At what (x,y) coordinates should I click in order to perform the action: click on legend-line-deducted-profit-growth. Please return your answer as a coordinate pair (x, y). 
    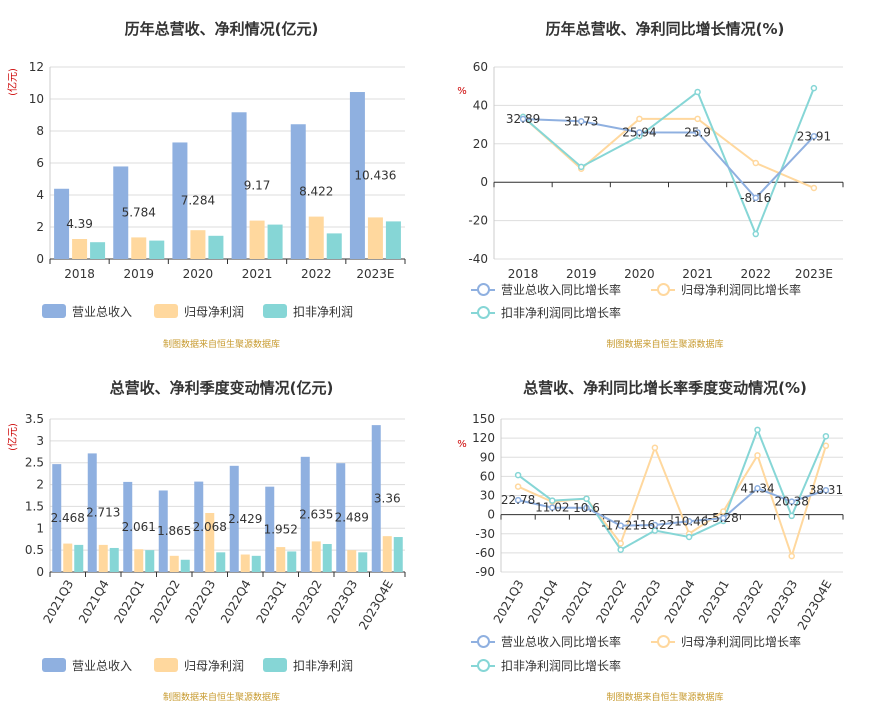
    Looking at the image, I should click on (483, 665).